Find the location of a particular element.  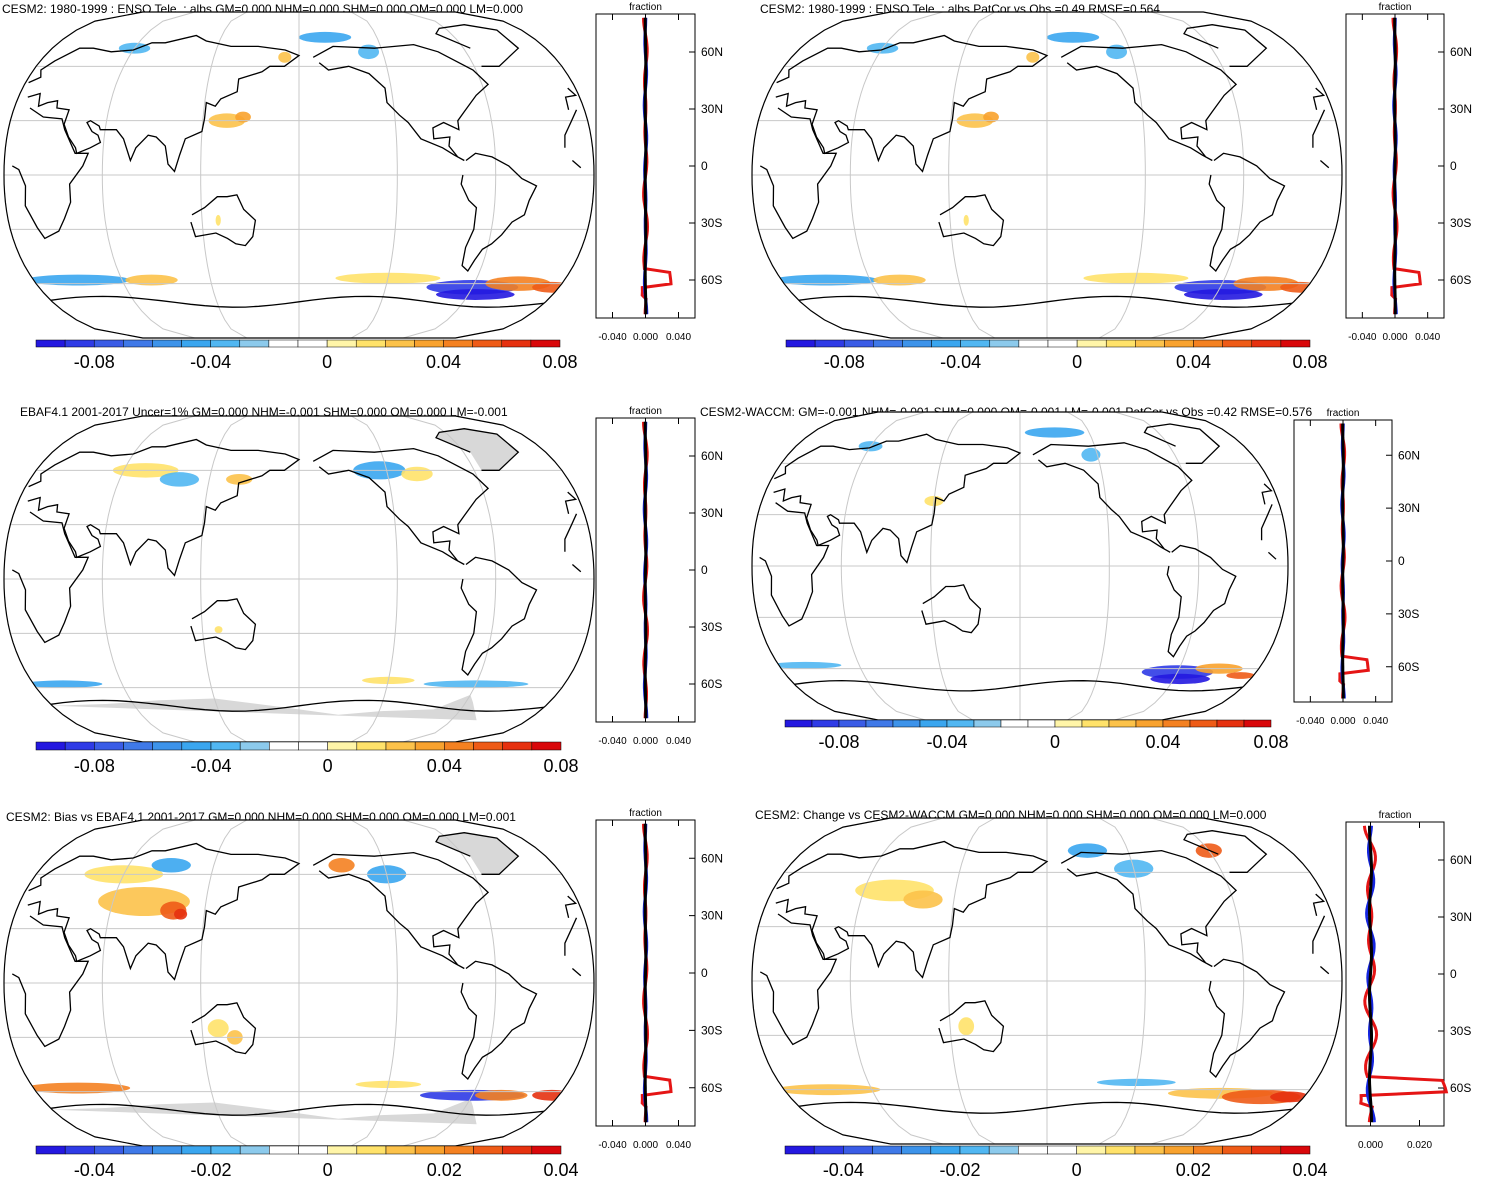

colorbar-label: 0.04 is located at coordinates (1309, 1169).